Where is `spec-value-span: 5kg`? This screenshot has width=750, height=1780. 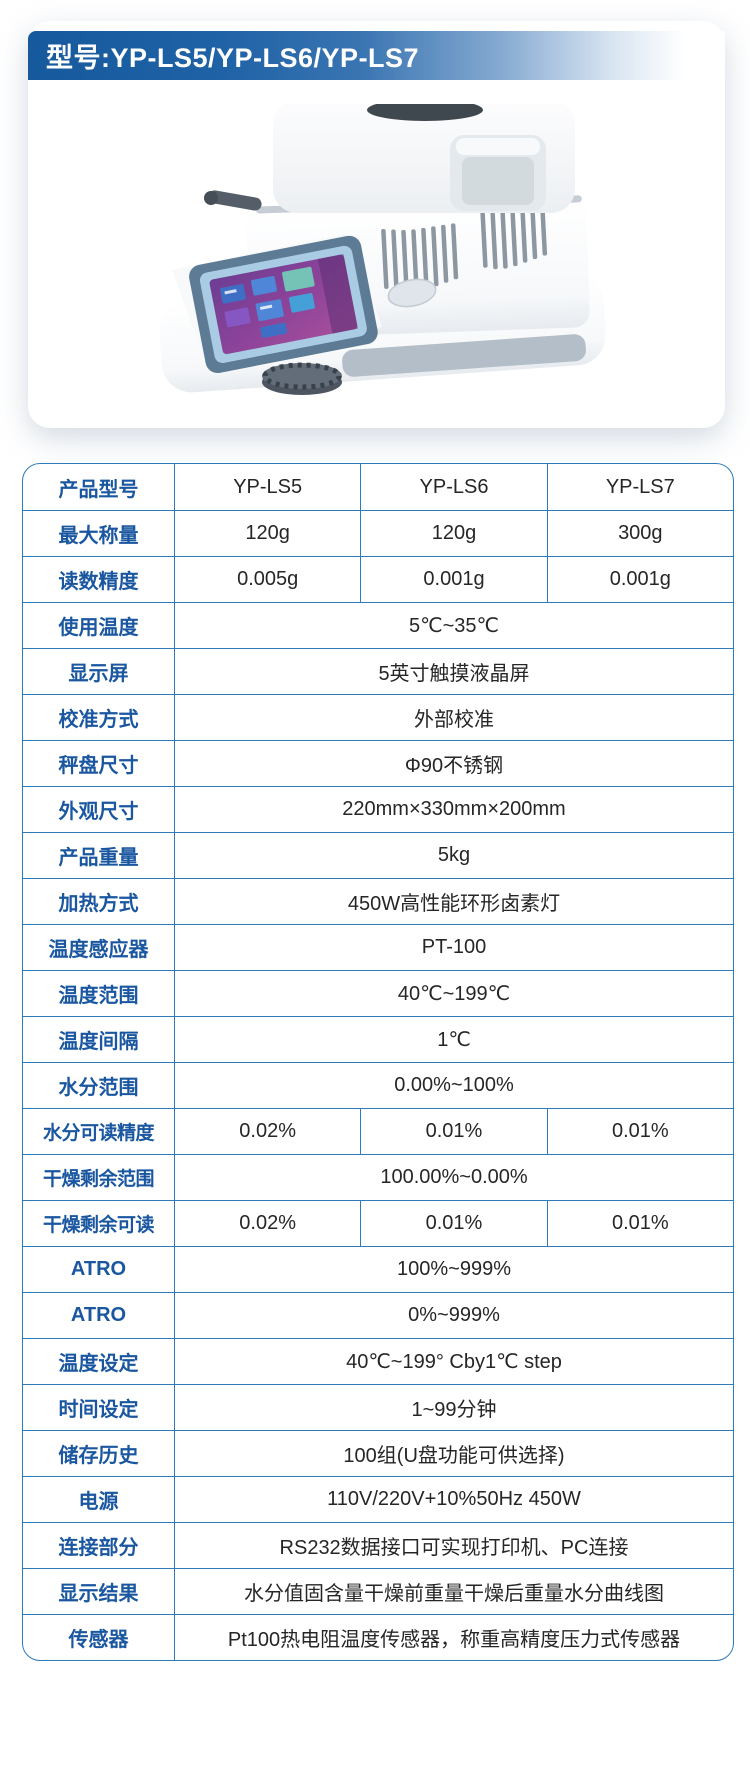 spec-value-span: 5kg is located at coordinates (453, 855).